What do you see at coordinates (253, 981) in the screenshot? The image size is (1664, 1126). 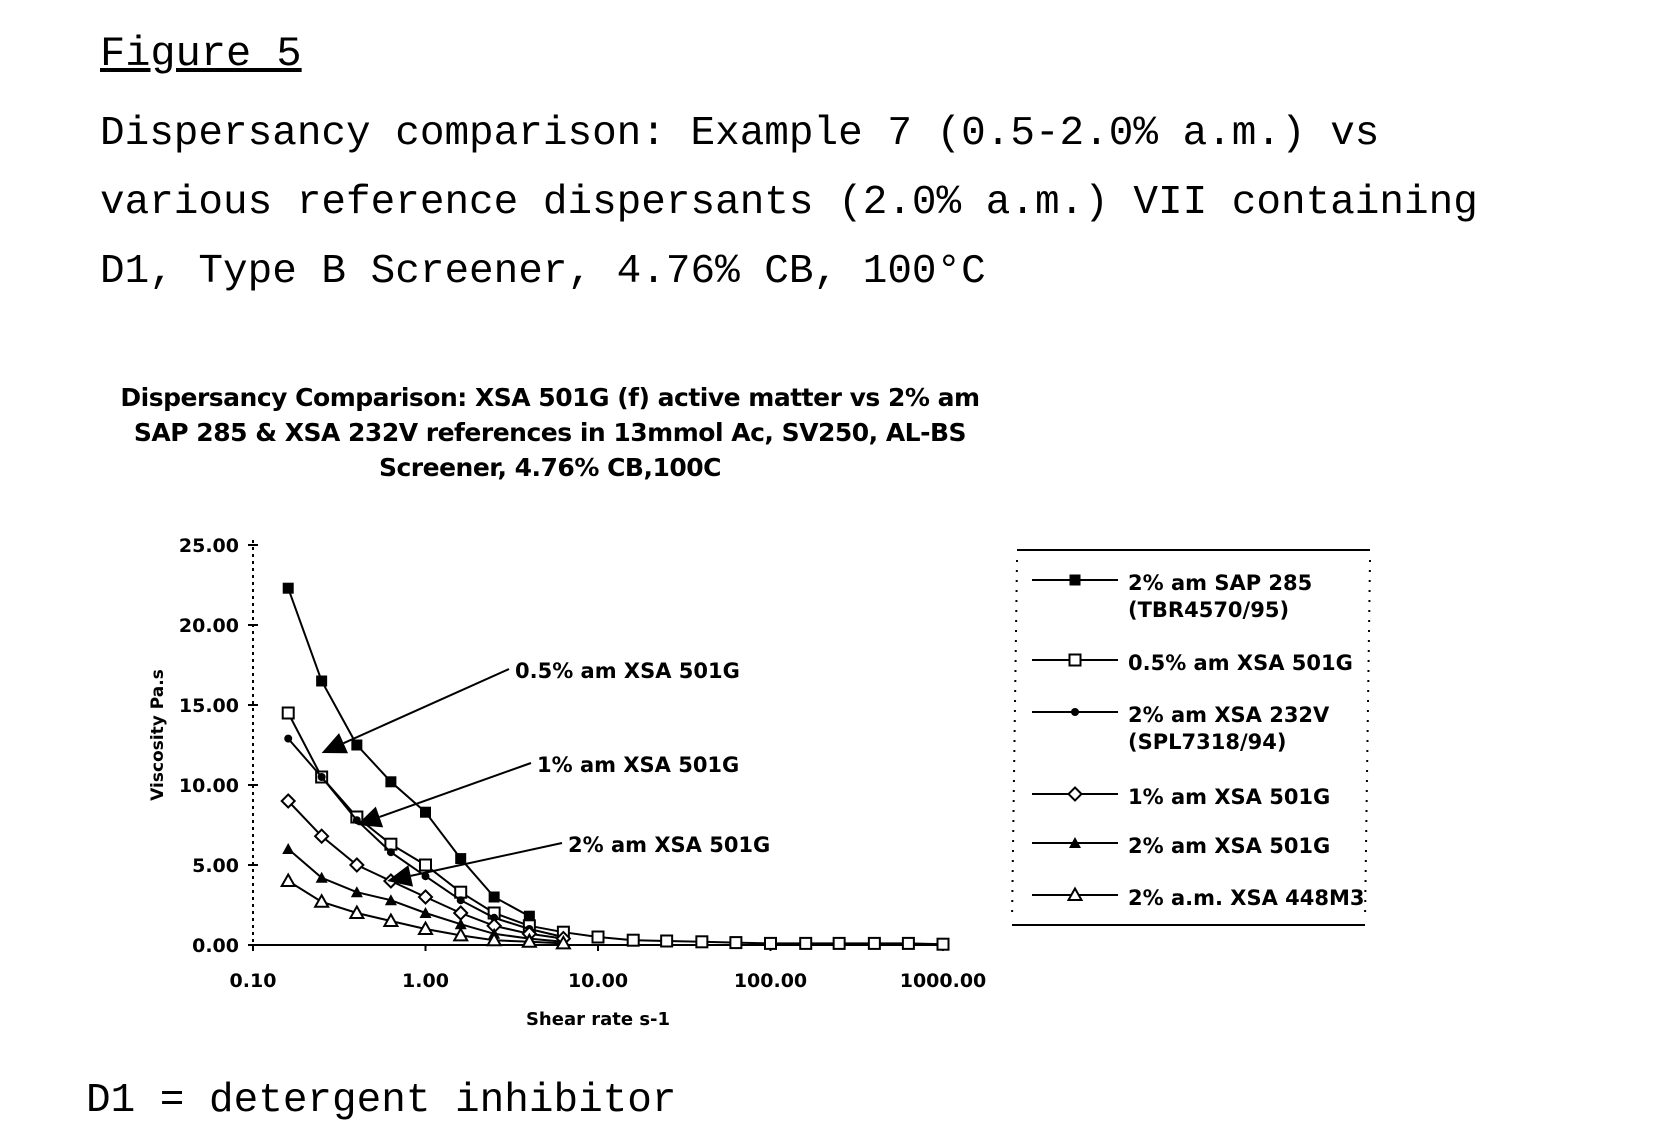 I see `x-tick-label: 0.10` at bounding box center [253, 981].